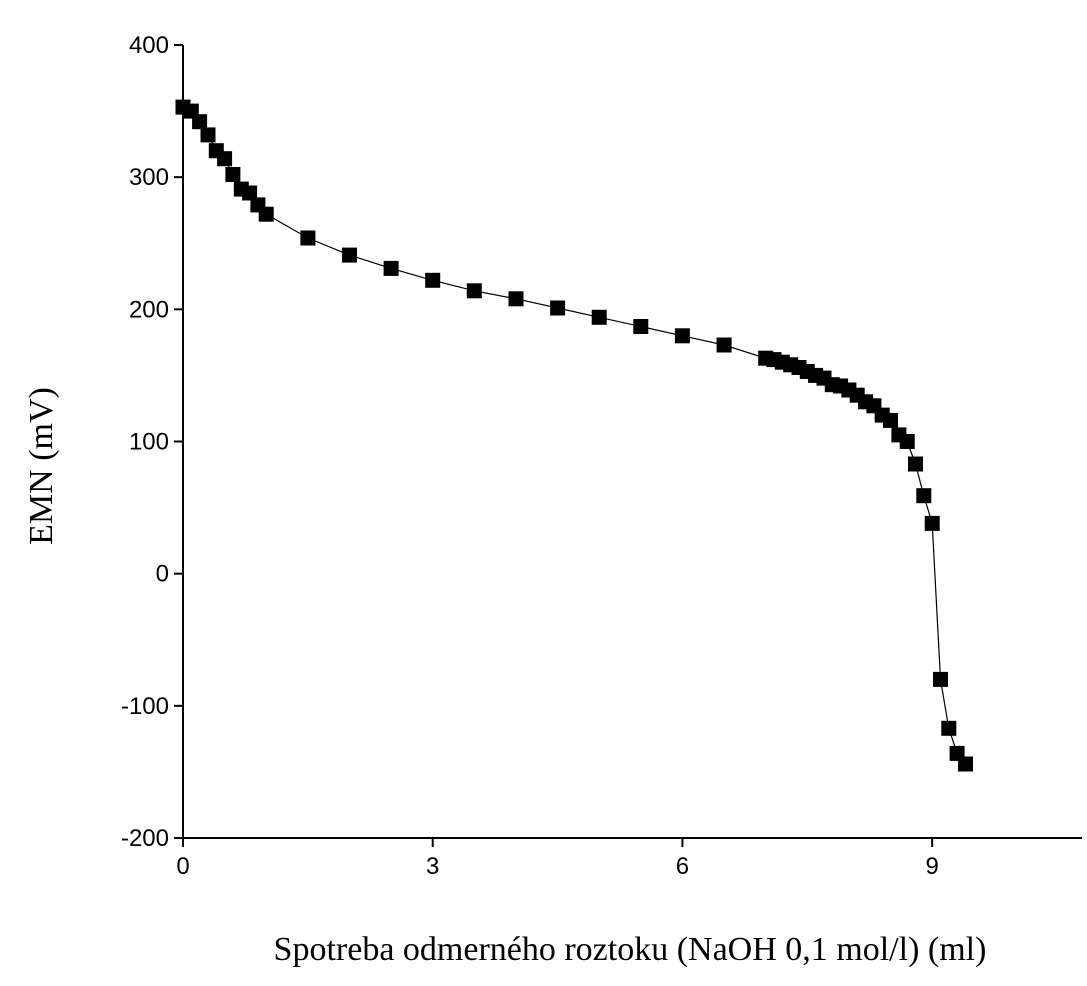 The width and height of the screenshot is (1087, 986). I want to click on y-tick-label: 200, so click(149, 309).